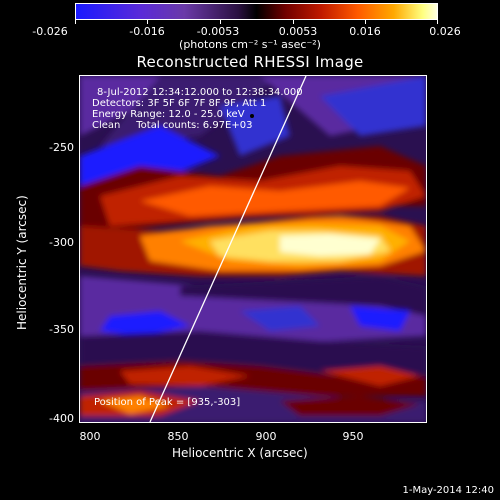  I want to click on info-time-range: 8-Jul-2012 12:34:12.000 to 12:38:34.000, so click(200, 92).